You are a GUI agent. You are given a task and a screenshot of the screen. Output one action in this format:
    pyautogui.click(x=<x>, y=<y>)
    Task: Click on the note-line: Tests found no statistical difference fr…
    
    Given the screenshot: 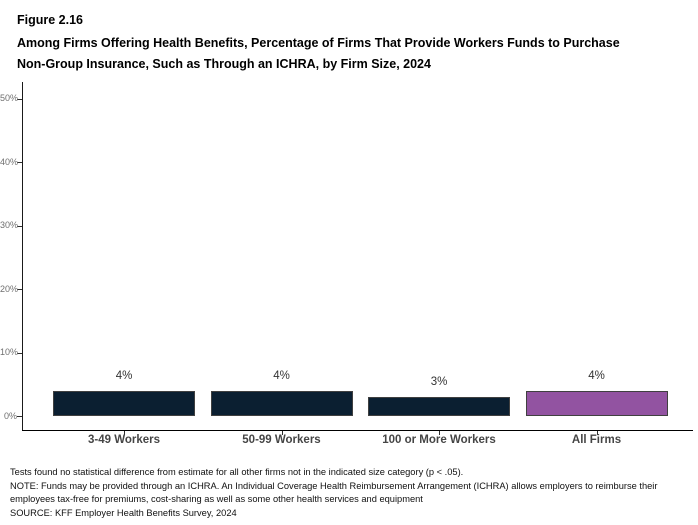 What is the action you would take?
    pyautogui.click(x=237, y=472)
    